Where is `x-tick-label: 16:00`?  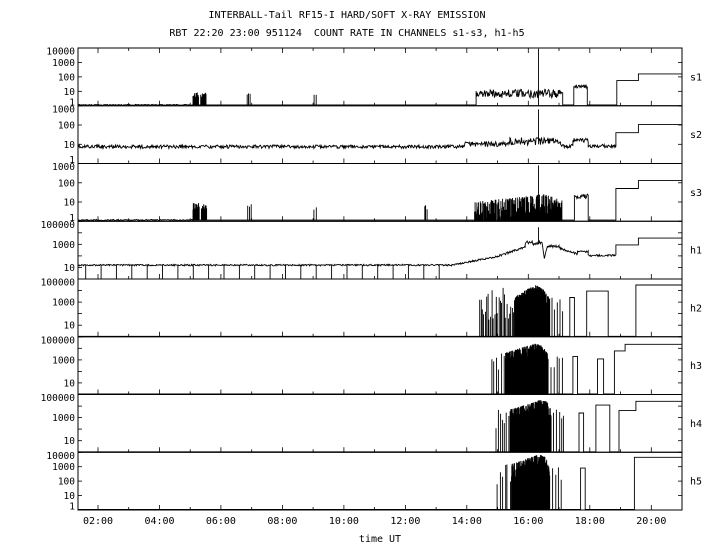
x-tick-label: 16:00 is located at coordinates (528, 521).